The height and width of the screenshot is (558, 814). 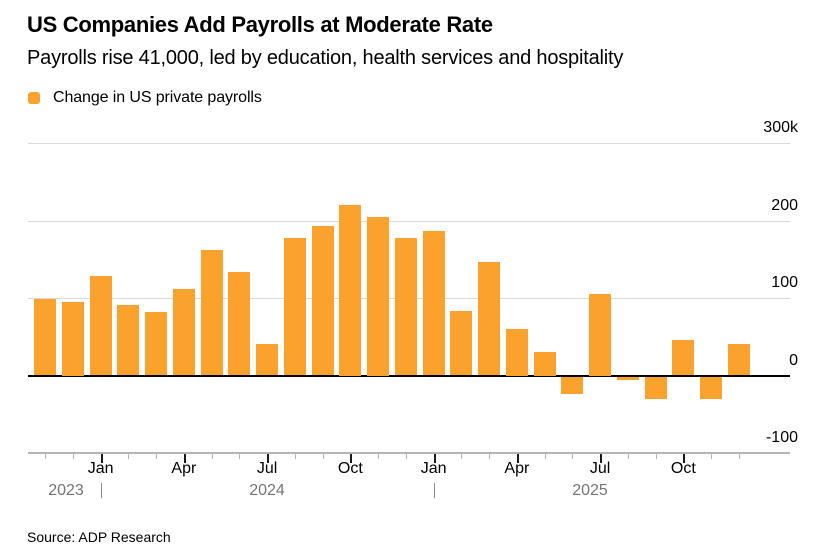 I want to click on legend-label: Change in US private payrolls, so click(x=157, y=97).